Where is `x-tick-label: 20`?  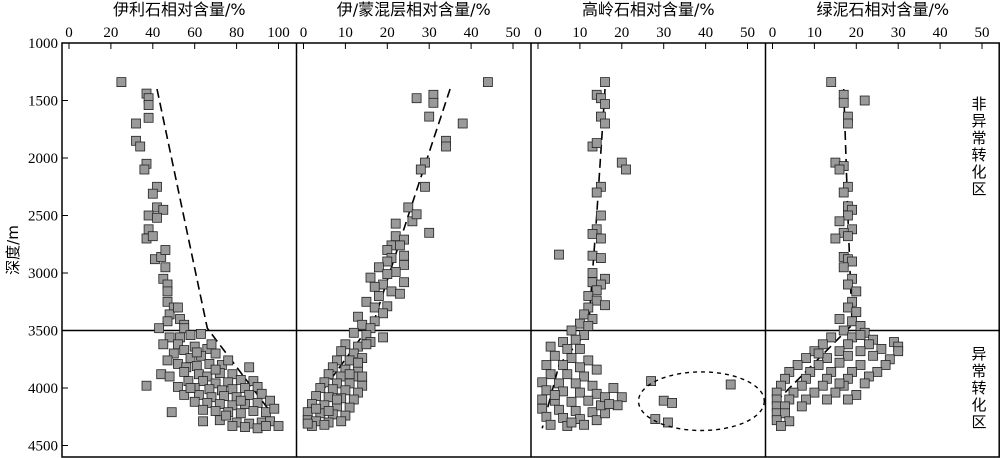 x-tick-label: 20 is located at coordinates (110, 33).